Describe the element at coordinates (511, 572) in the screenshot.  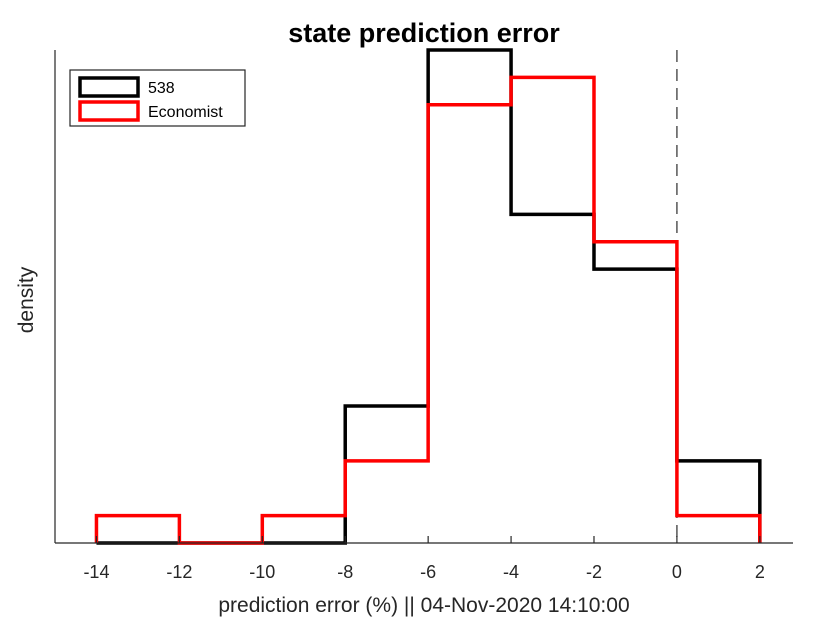
I see `x-tick-label: -4` at that location.